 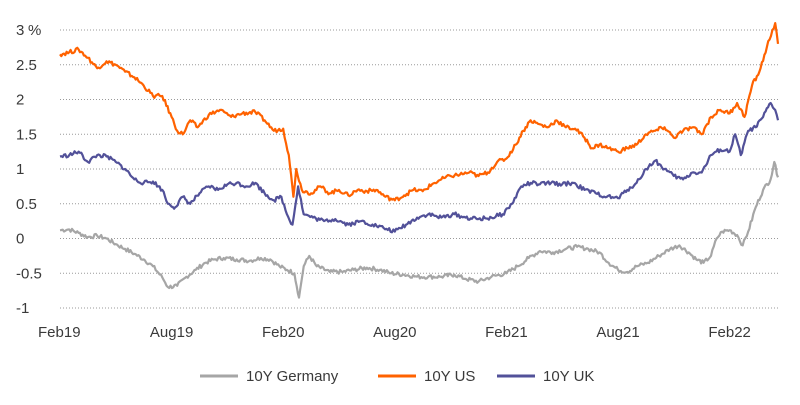 What do you see at coordinates (26, 134) in the screenshot?
I see `y-tick-label: 1.5` at bounding box center [26, 134].